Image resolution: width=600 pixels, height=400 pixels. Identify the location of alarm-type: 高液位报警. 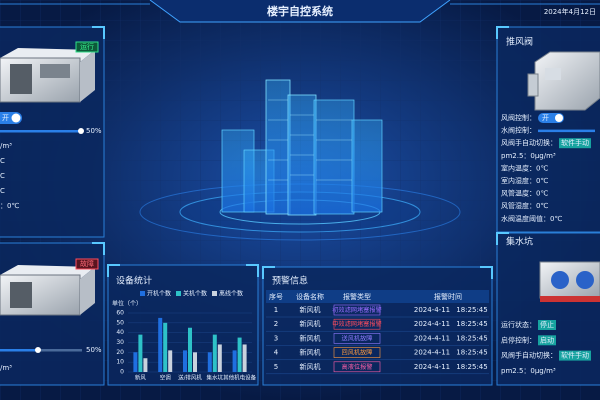
(357, 367).